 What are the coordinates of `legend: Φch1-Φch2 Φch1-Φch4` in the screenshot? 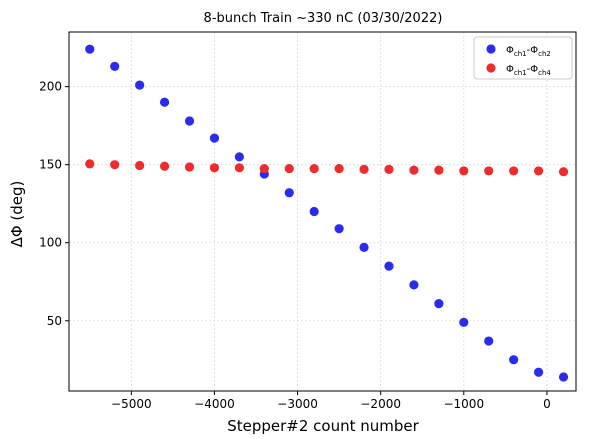 It's located at (523, 58).